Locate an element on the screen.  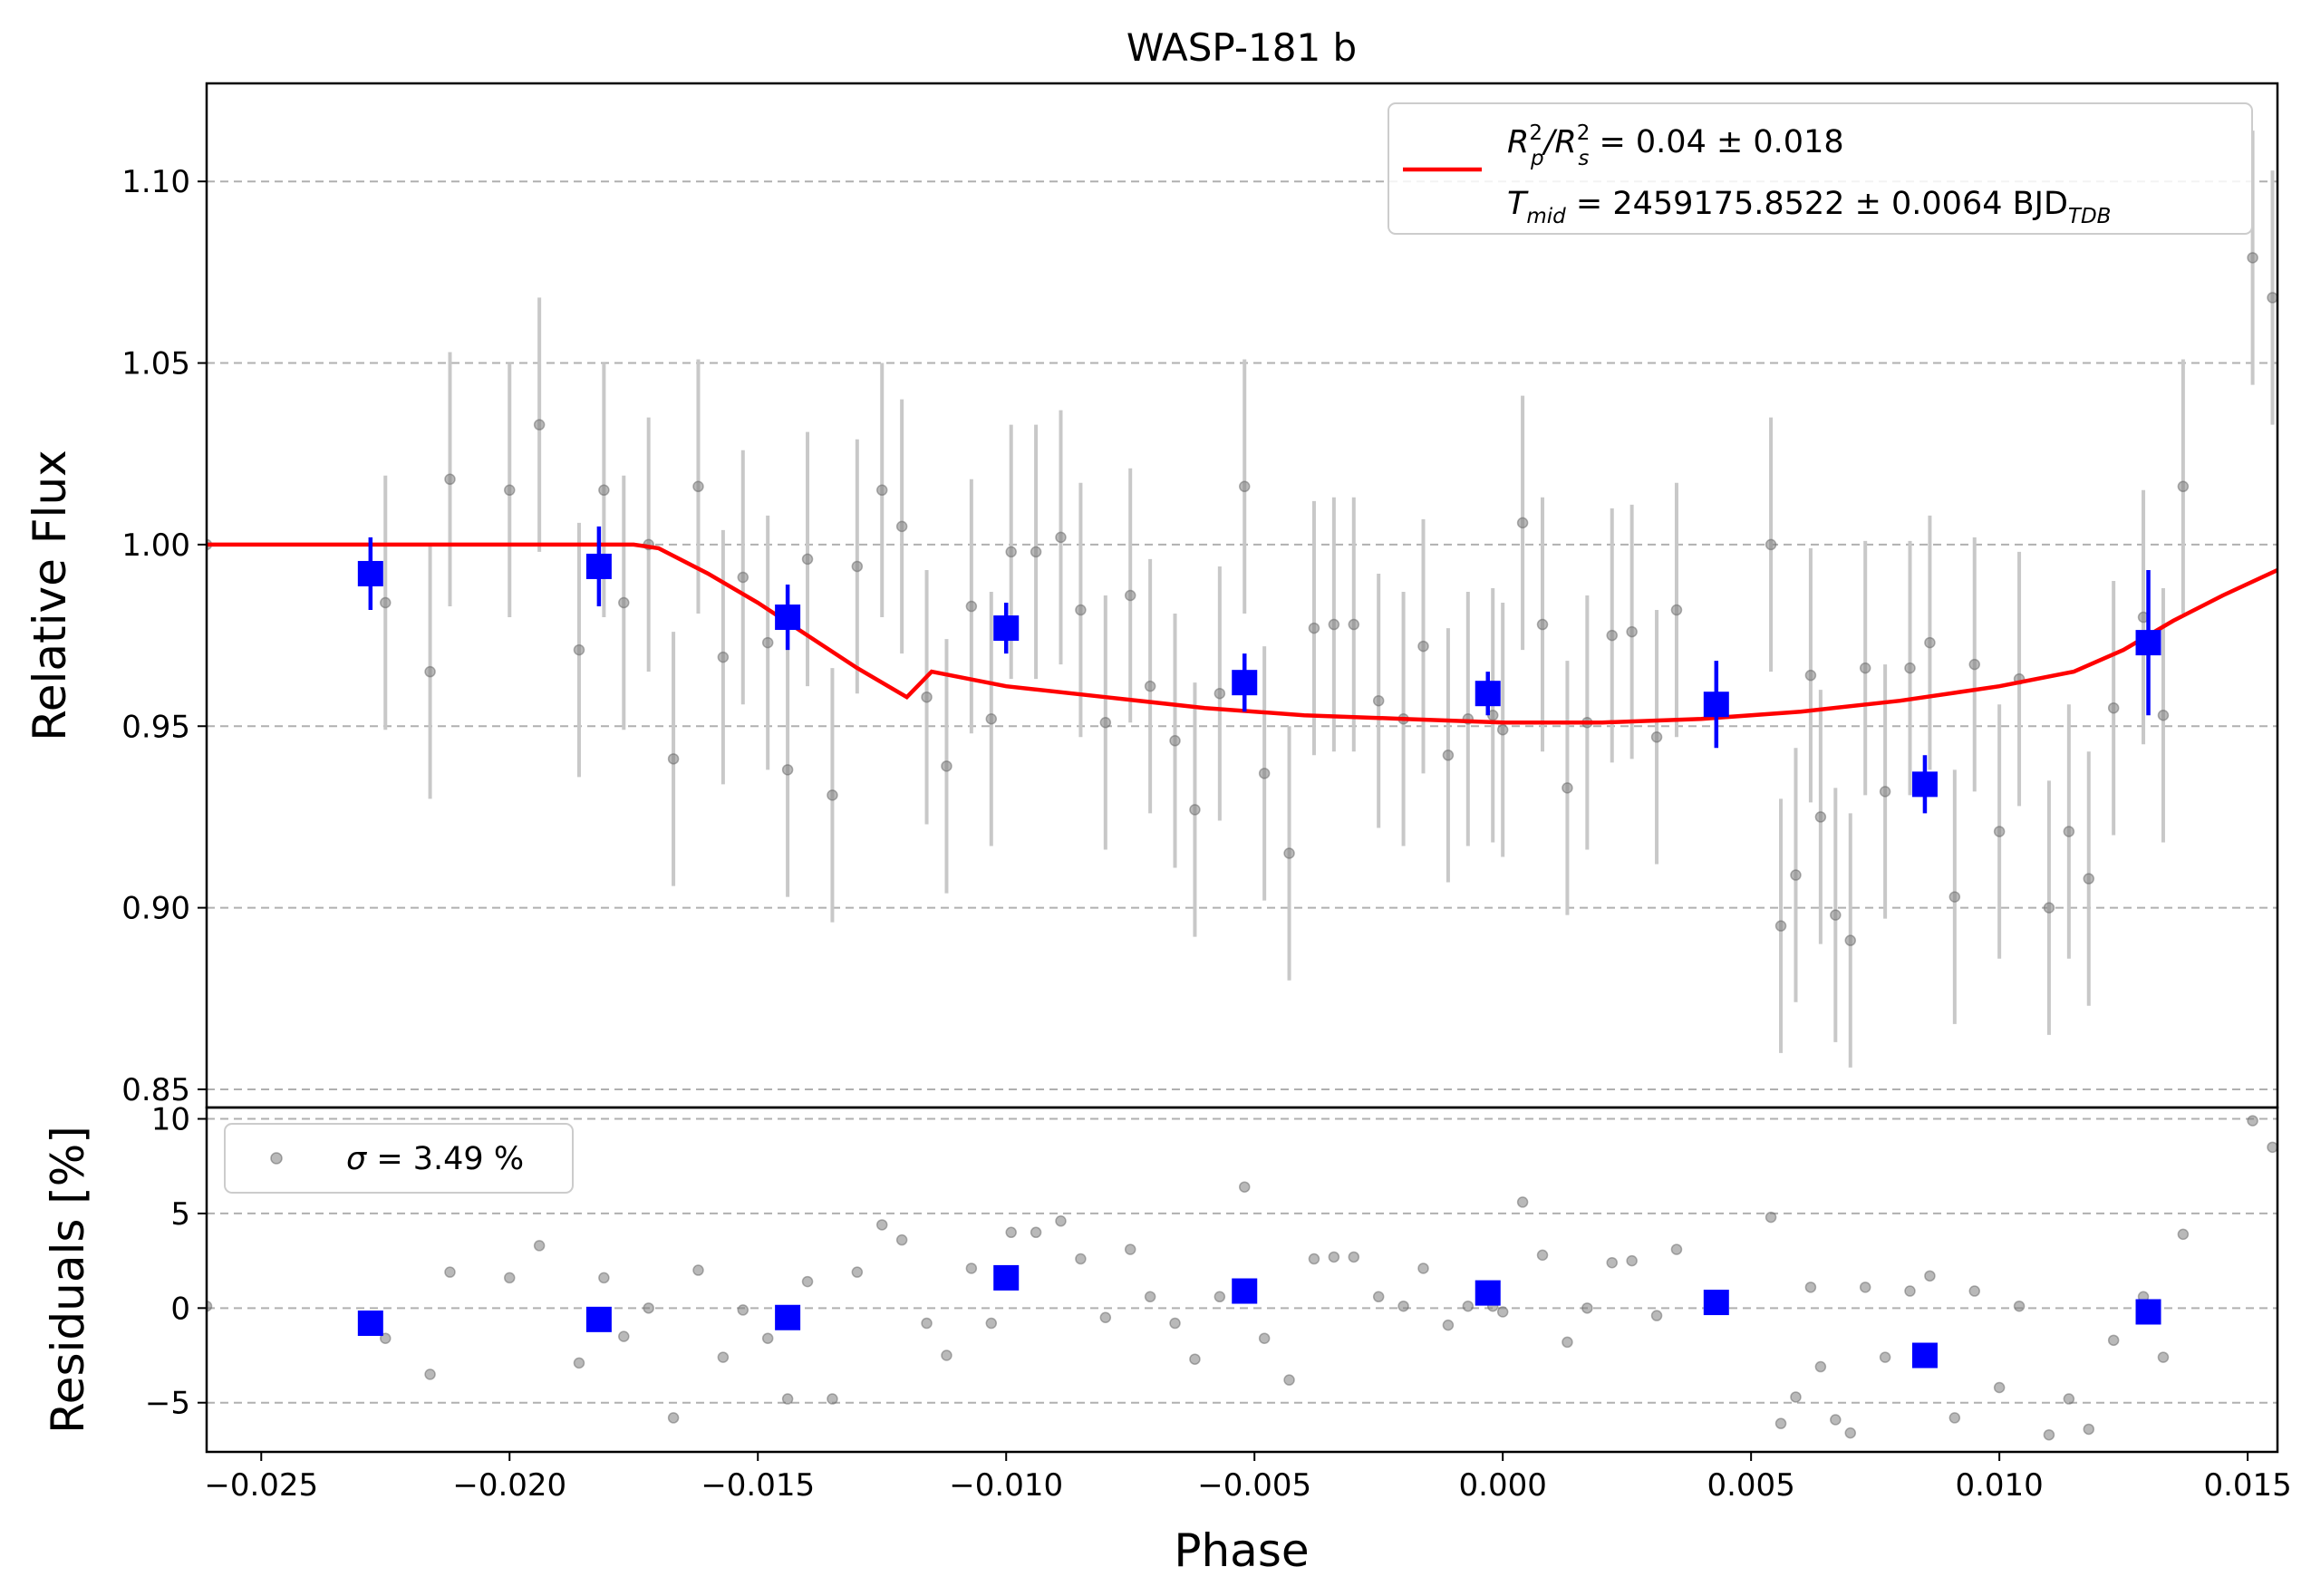
phase-x-tick-label: −0.020 is located at coordinates (509, 1485).